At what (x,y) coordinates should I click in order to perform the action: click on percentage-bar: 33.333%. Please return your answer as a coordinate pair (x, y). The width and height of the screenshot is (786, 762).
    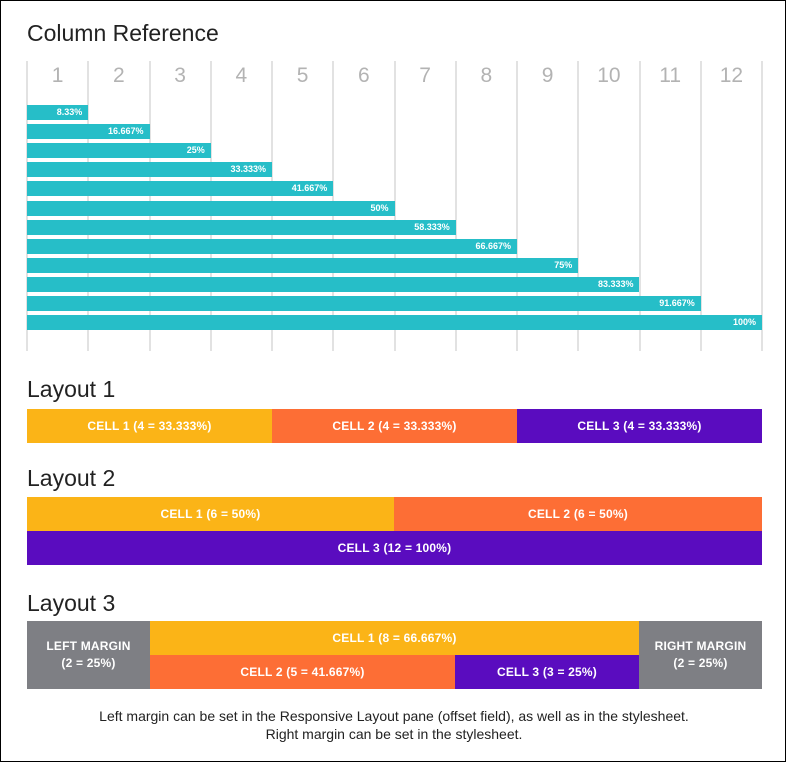
    Looking at the image, I should click on (149, 169).